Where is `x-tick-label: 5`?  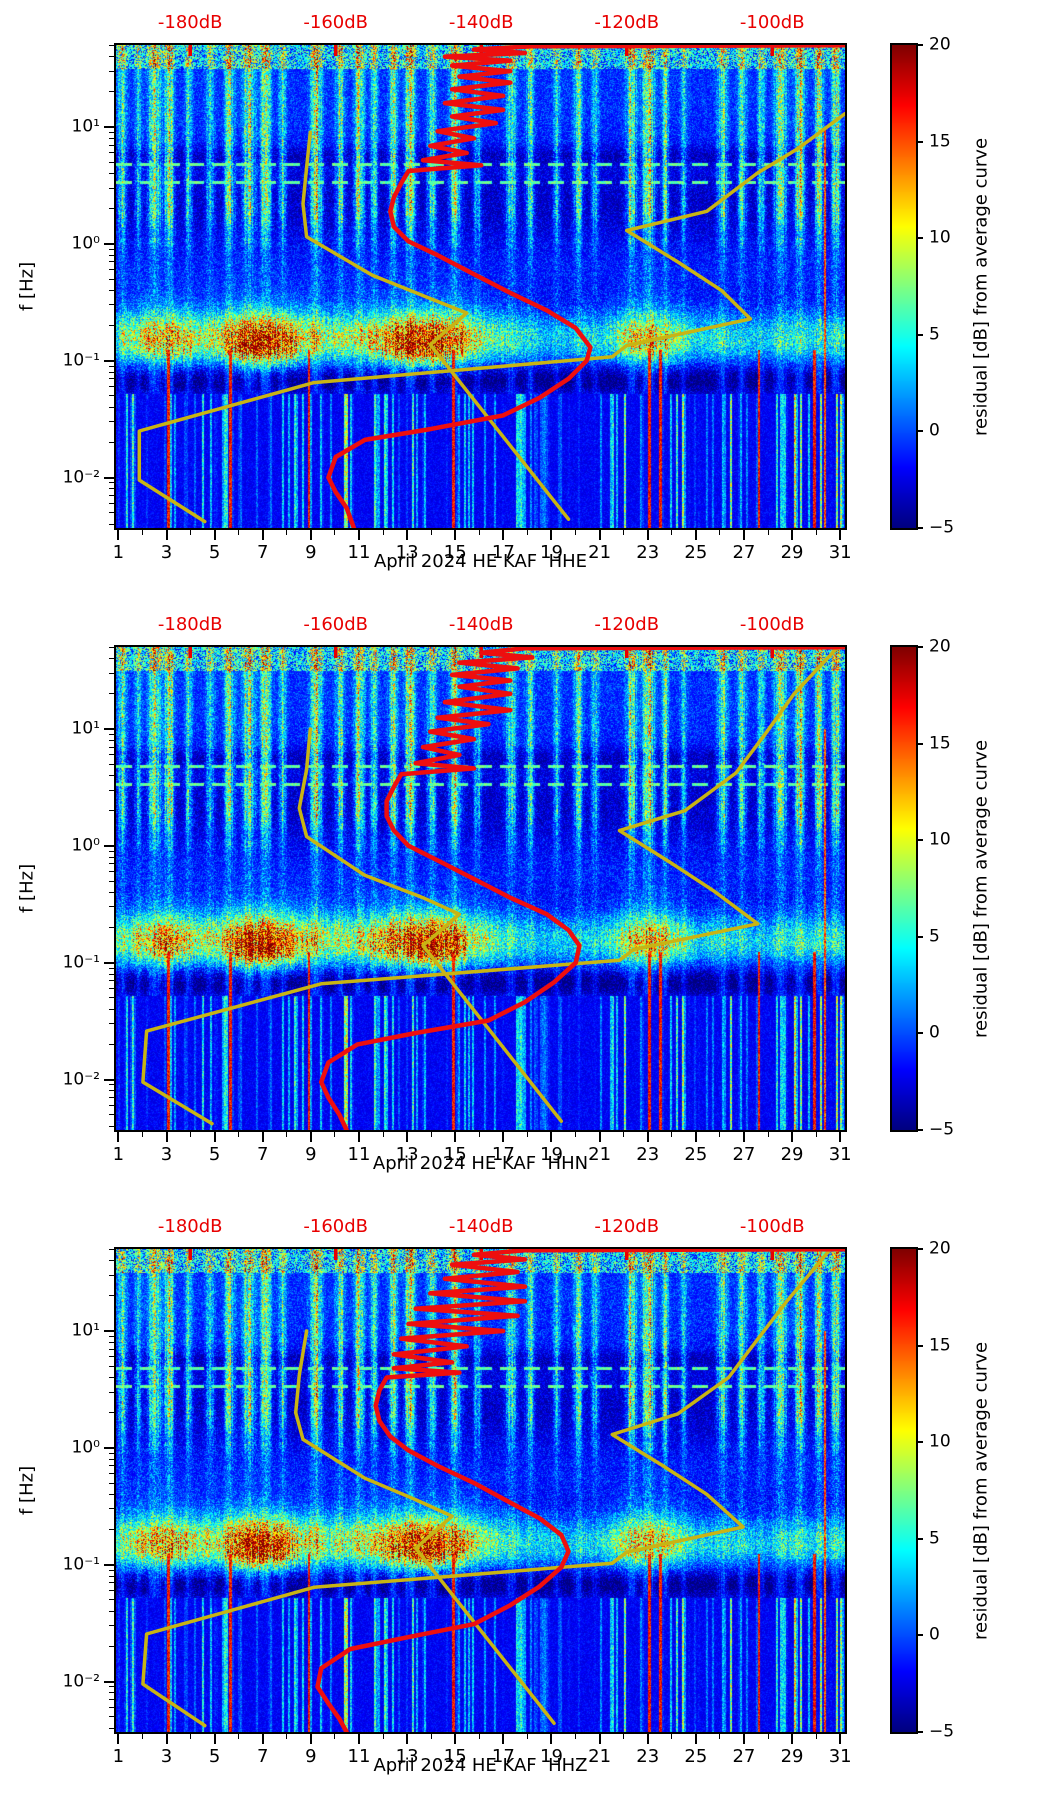
x-tick-label: 5 is located at coordinates (214, 552).